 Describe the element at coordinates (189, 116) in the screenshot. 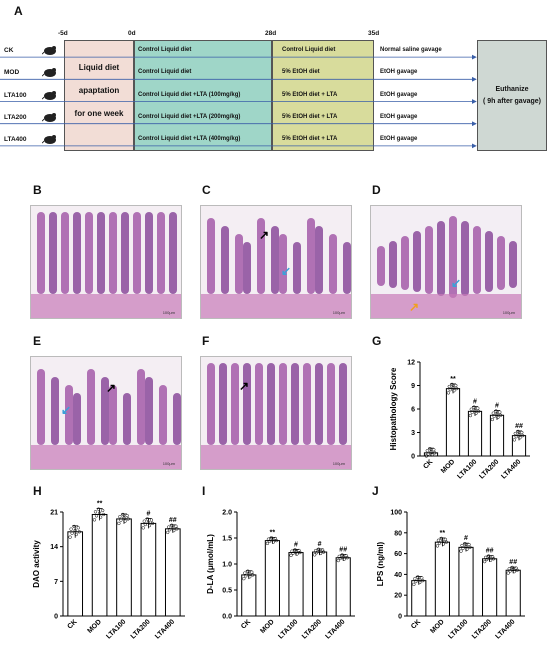

I see `phase1-text: Control Liquid diet +LTA (200mg/kg)` at that location.